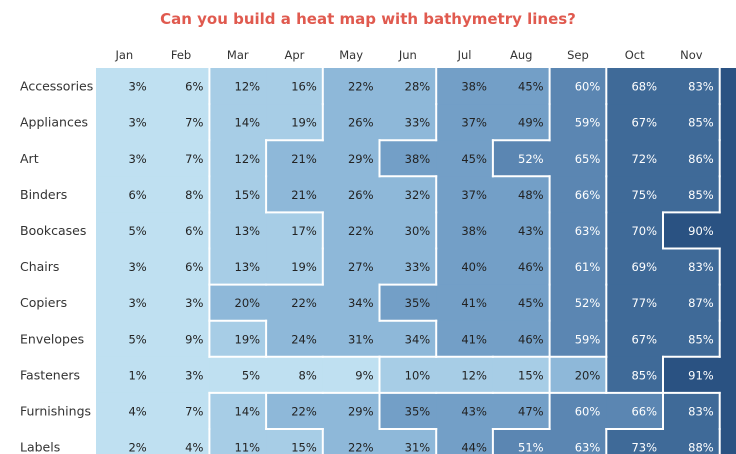  Describe the element at coordinates (361, 123) in the screenshot. I see `cell-value-label: 26%` at that location.